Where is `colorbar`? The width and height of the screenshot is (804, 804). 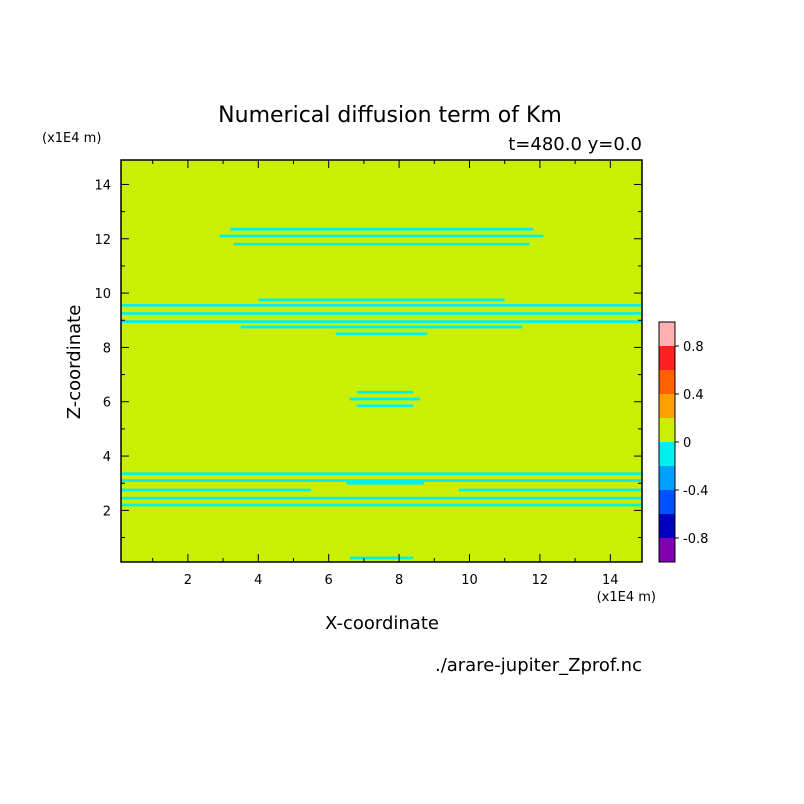 colorbar is located at coordinates (667, 442).